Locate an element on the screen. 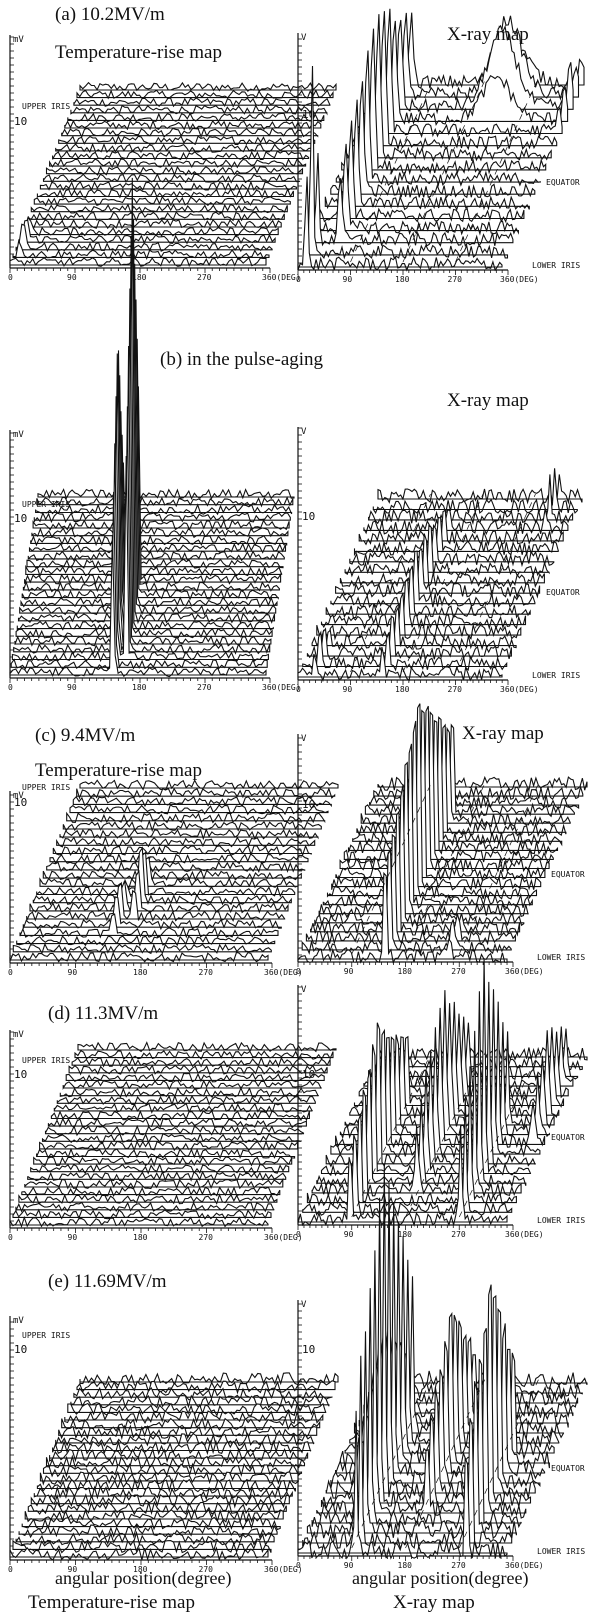 This screenshot has width=613, height=1617. caption-b-xray: X-ray map is located at coordinates (488, 400).